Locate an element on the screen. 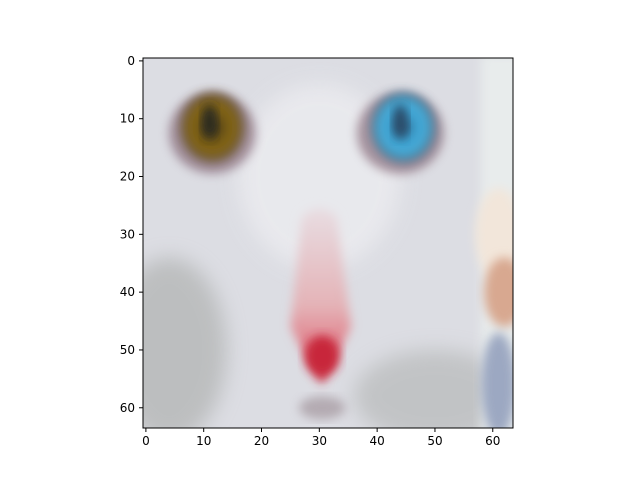 The height and width of the screenshot is (480, 640). background-blue is located at coordinates (497, 380).